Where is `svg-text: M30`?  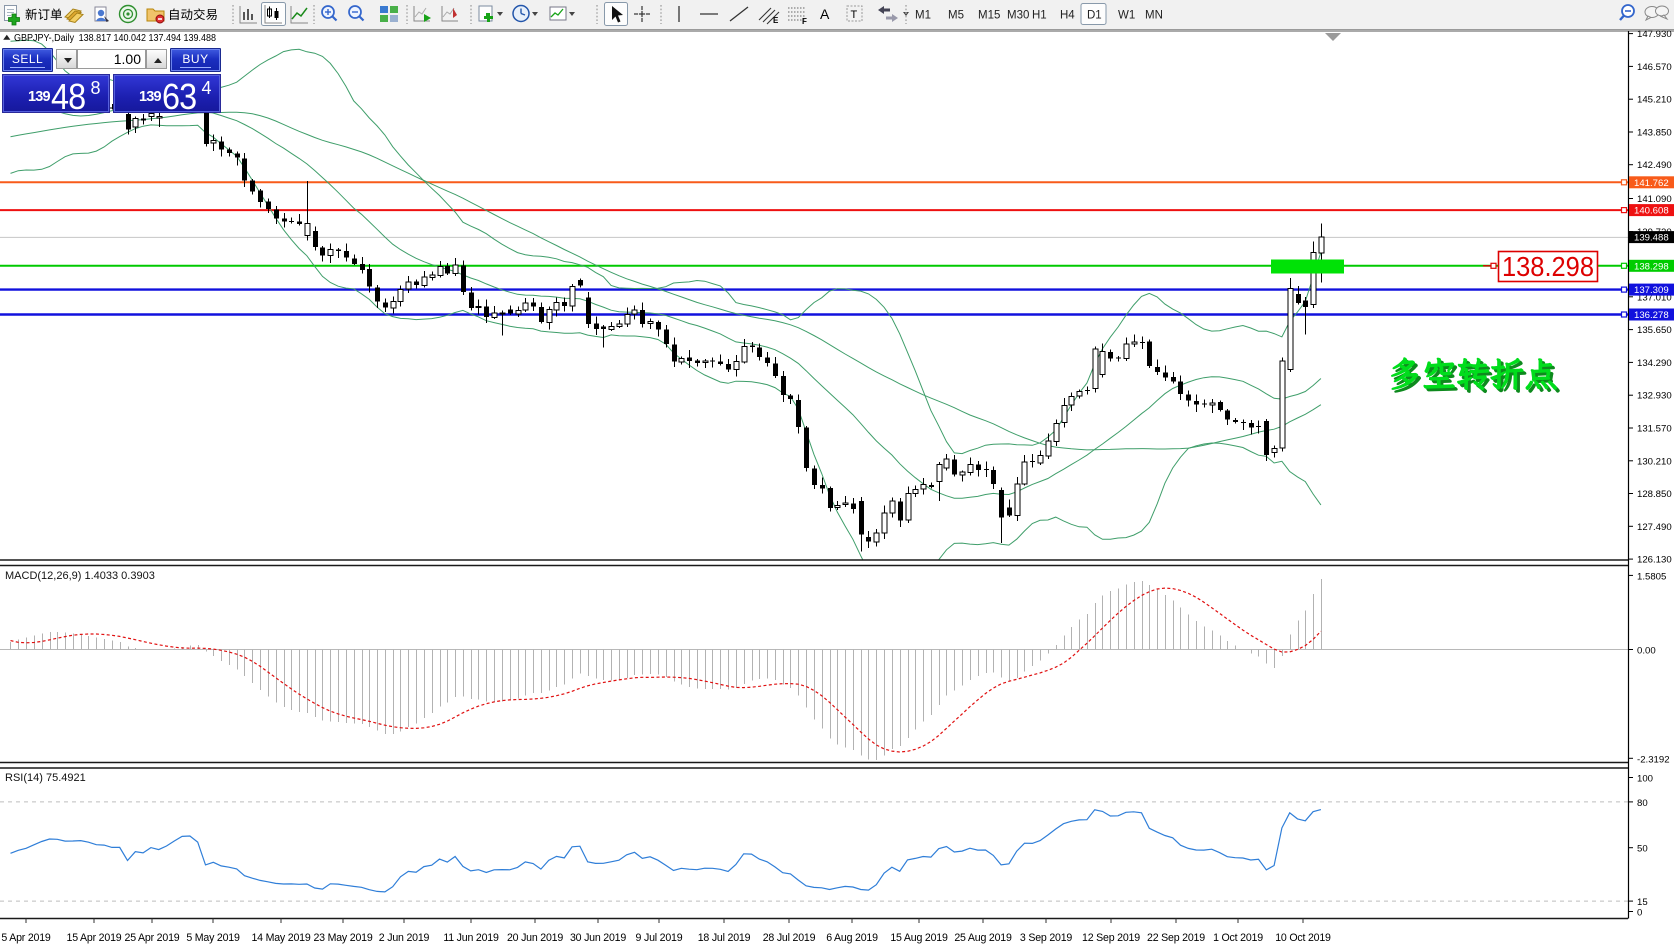
svg-text: M30 is located at coordinates (1018, 16).